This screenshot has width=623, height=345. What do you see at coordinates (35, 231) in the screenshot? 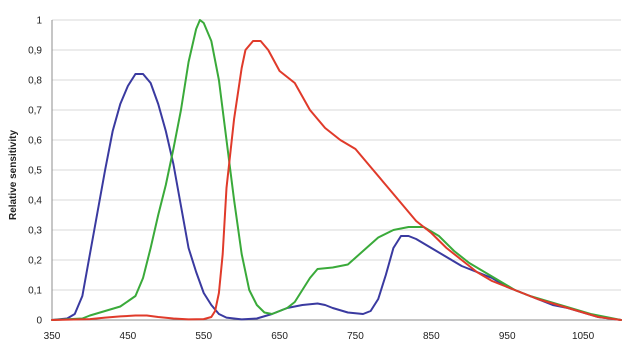
I see `y-tick-label: 0,3` at bounding box center [35, 231].